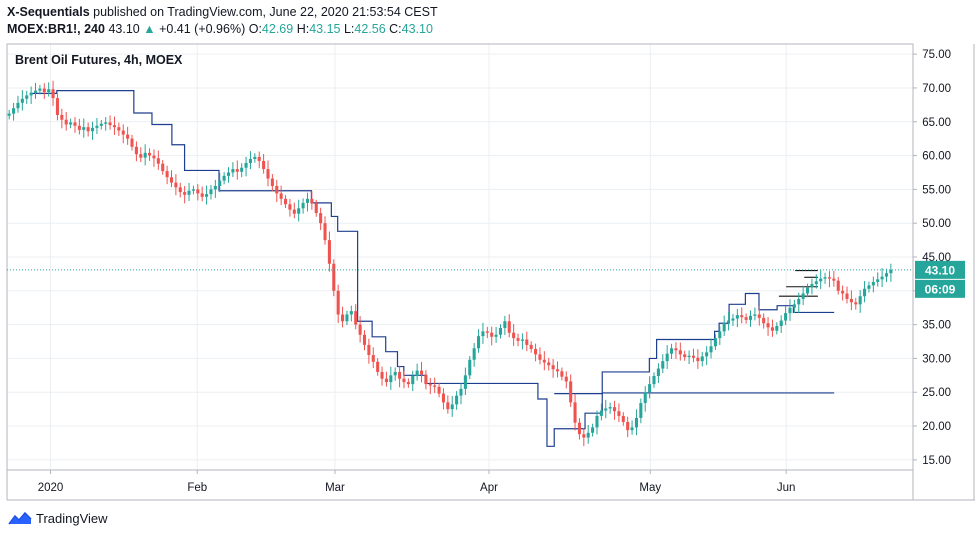 The image size is (976, 537). What do you see at coordinates (72, 518) in the screenshot?
I see `tradingview-brand: TradingView` at bounding box center [72, 518].